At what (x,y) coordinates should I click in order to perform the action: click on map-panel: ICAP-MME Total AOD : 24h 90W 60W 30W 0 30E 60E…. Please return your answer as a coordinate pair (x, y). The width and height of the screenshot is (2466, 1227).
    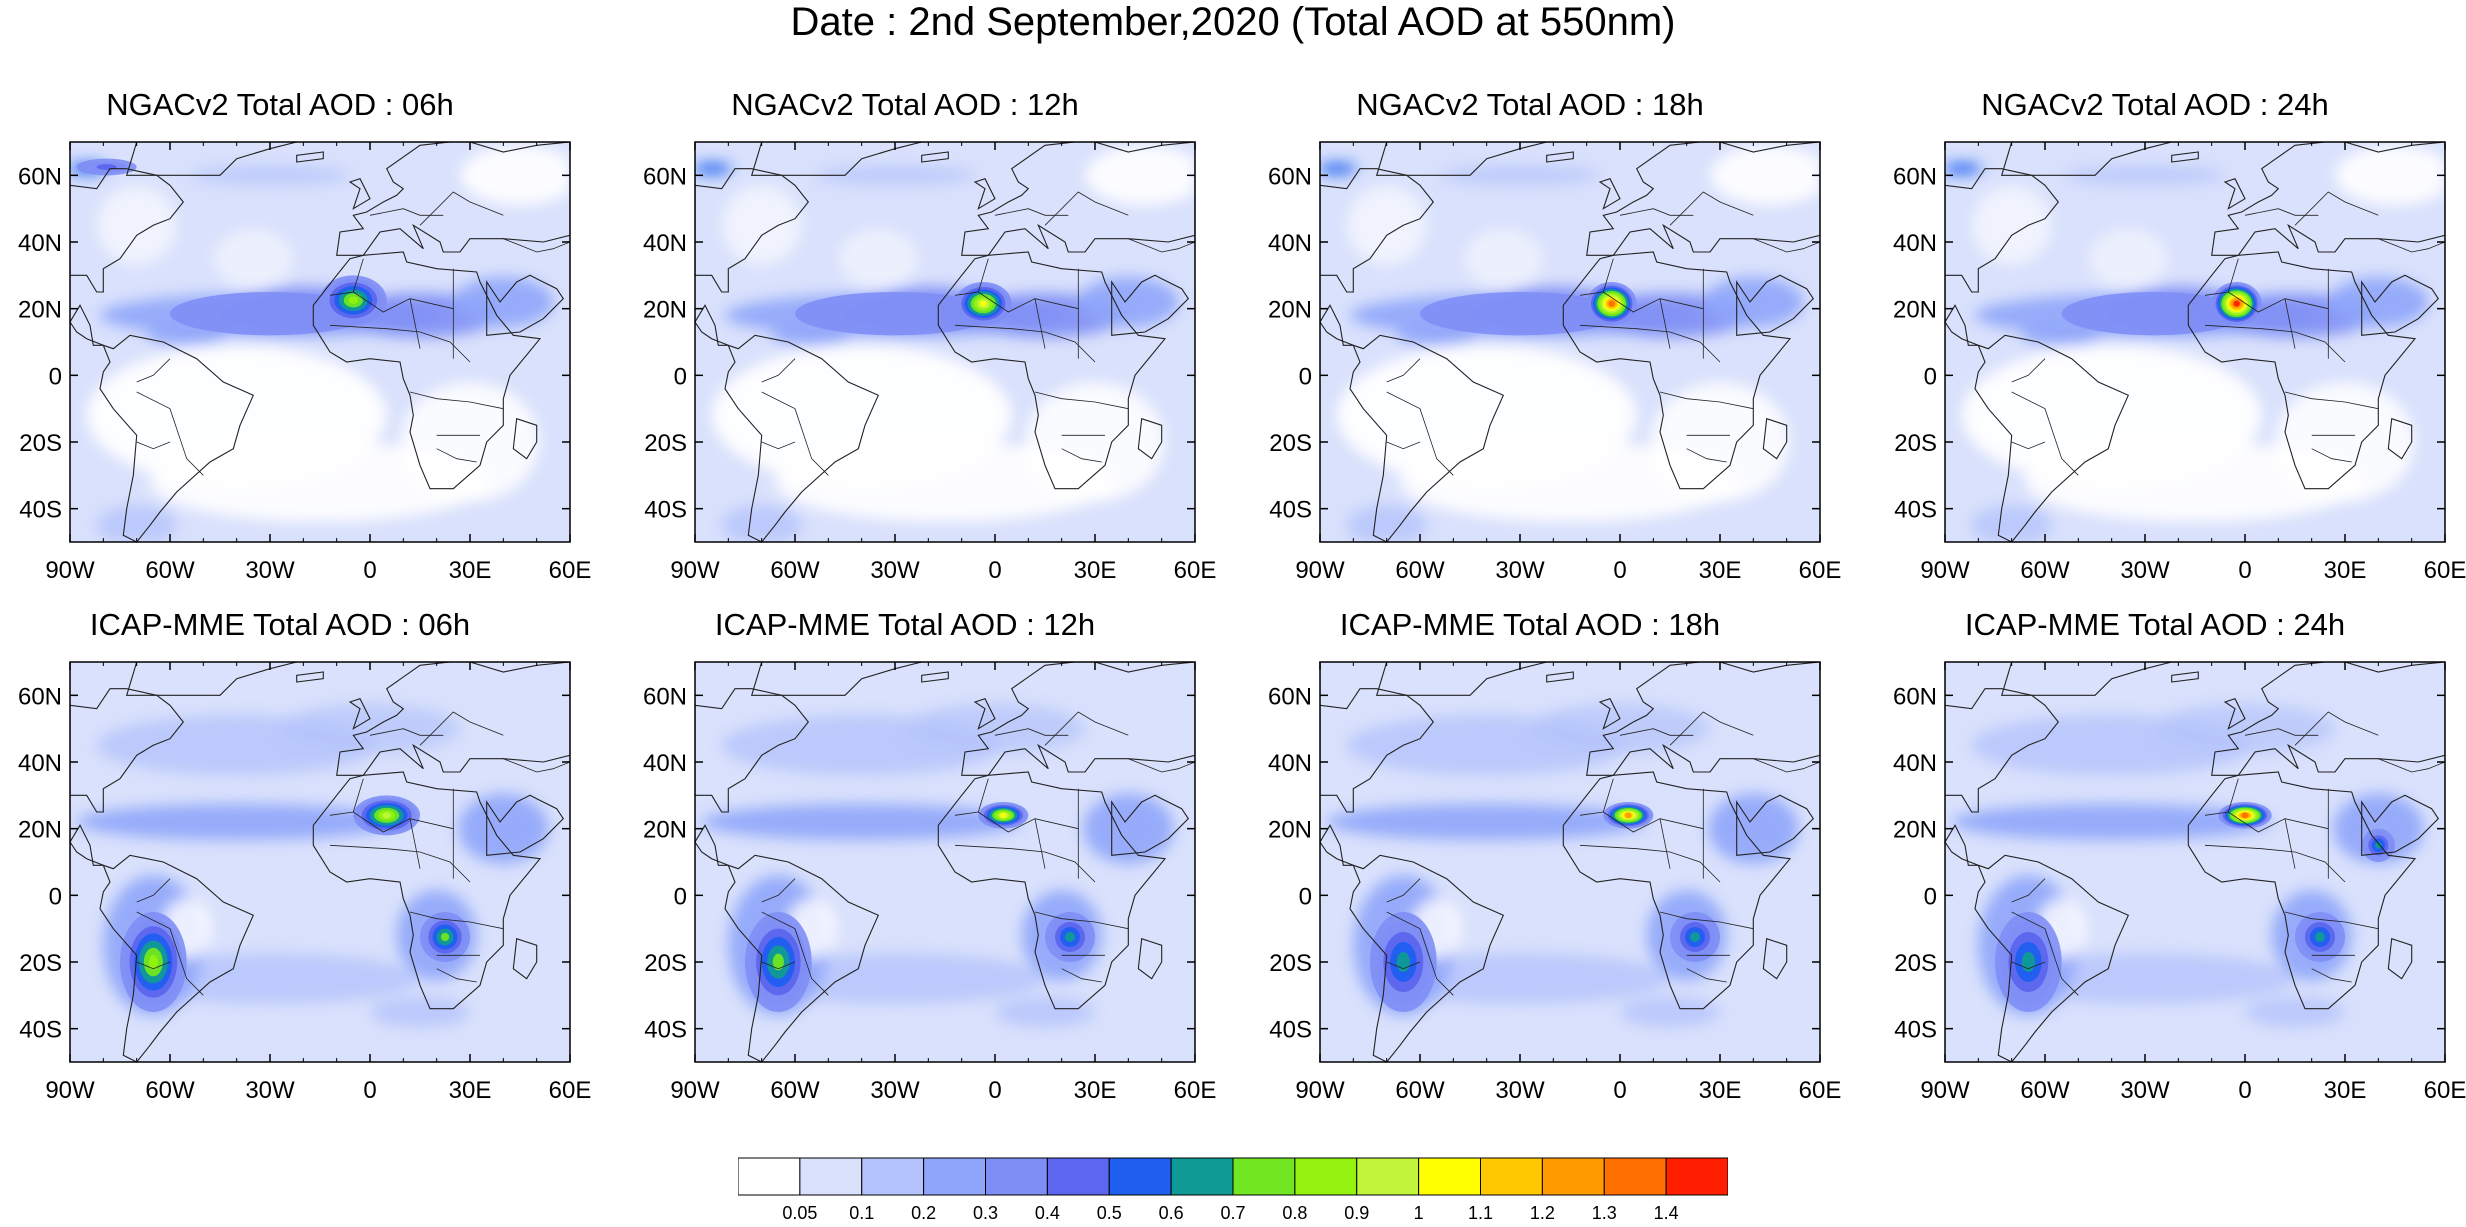
    Looking at the image, I should click on (2170, 862).